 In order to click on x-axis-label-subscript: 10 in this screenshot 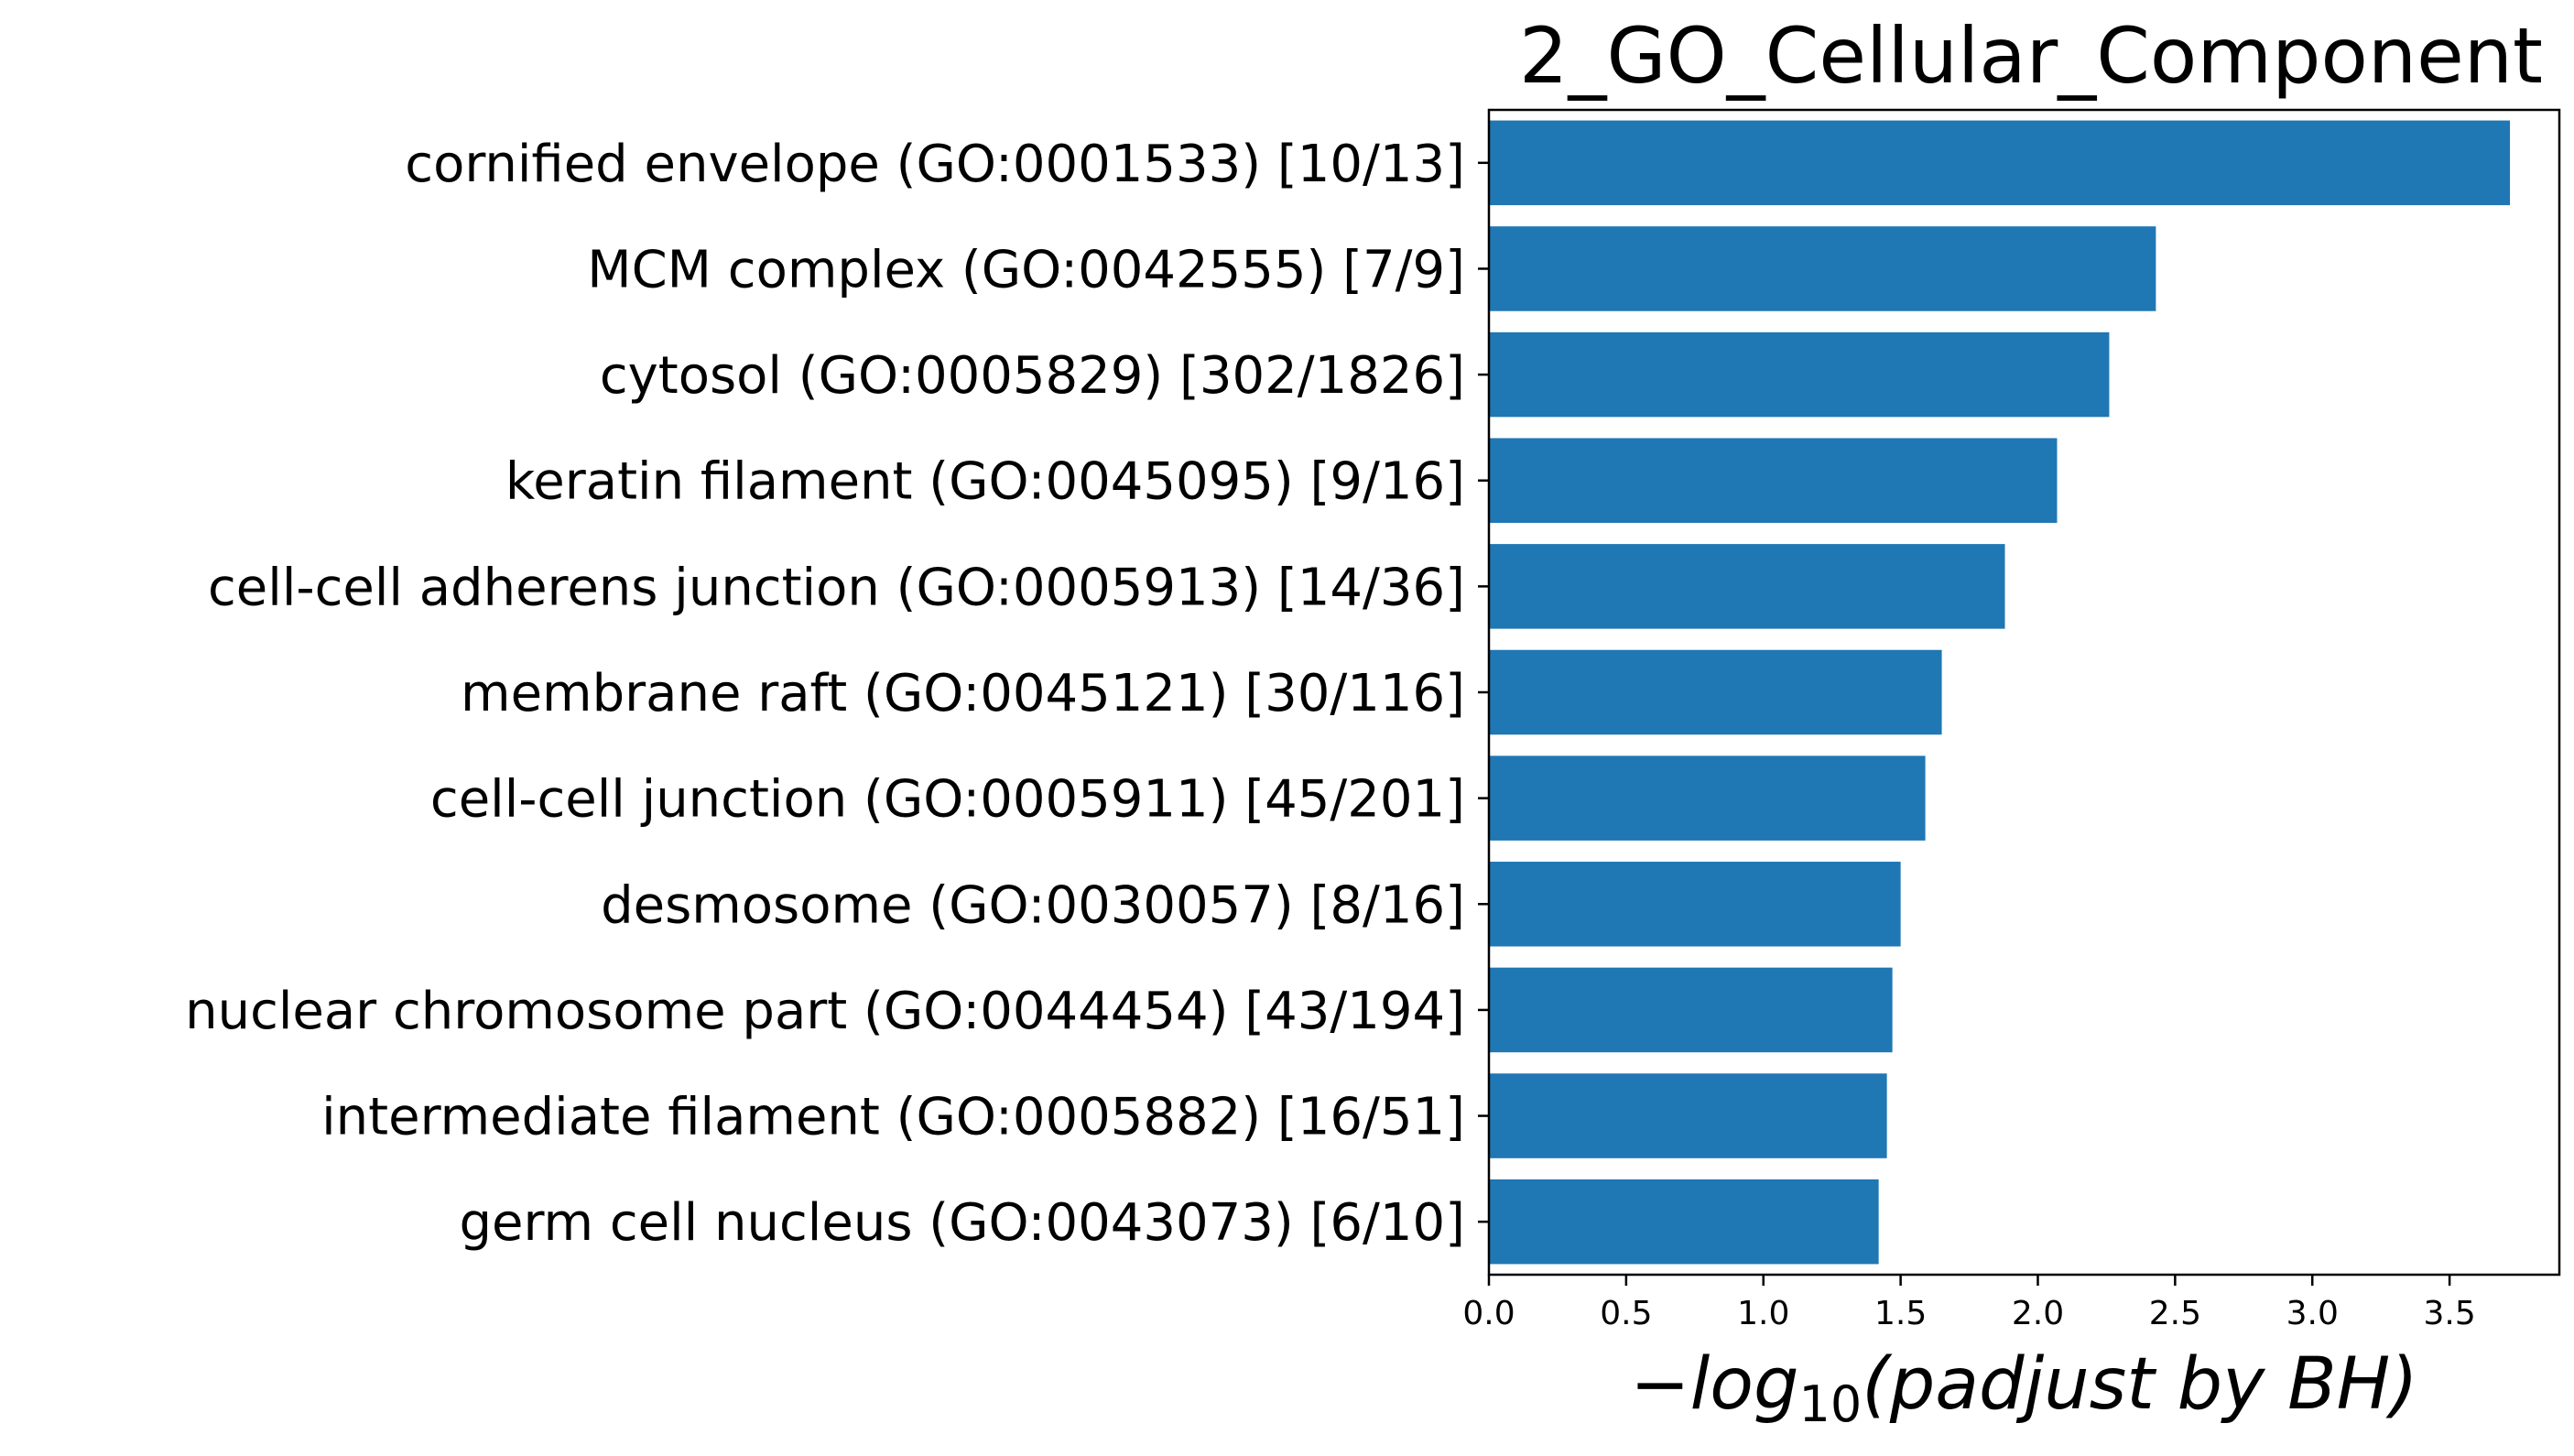, I will do `click(1831, 1404)`.